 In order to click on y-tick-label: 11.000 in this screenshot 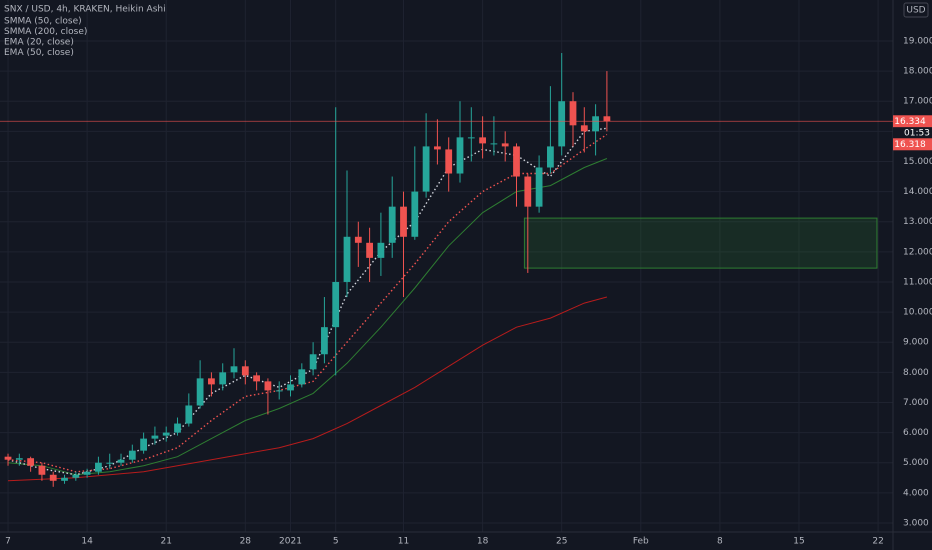, I will do `click(917, 282)`.